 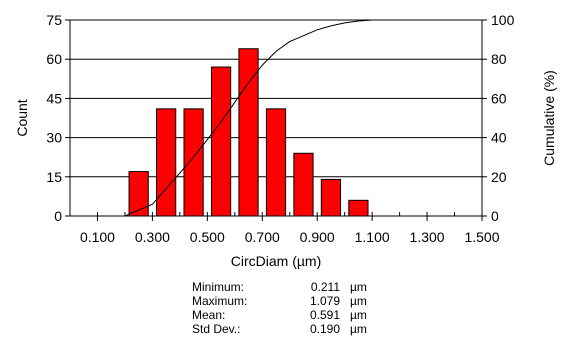 What do you see at coordinates (324, 329) in the screenshot?
I see `stat-value: 0.190` at bounding box center [324, 329].